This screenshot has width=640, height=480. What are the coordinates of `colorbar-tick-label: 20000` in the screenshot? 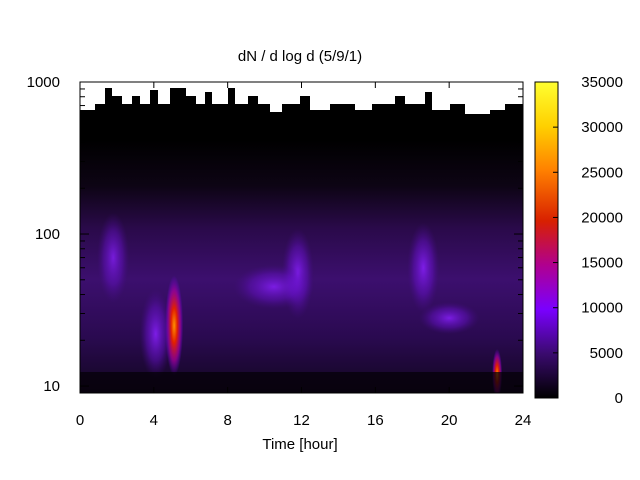 It's located at (602, 217).